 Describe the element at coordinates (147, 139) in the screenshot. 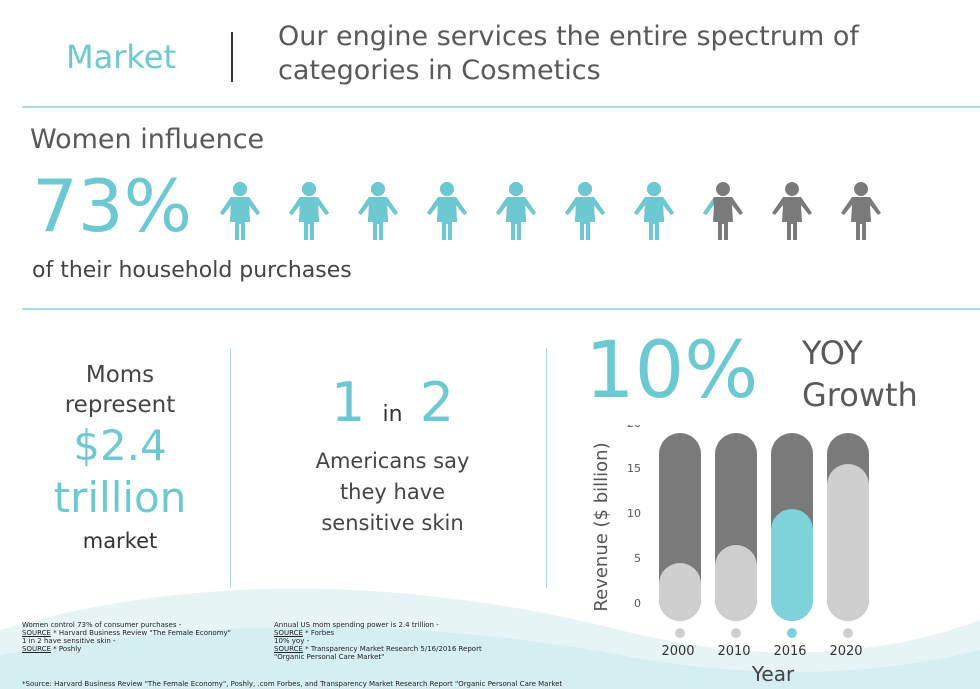

I see `influence-heading: Women influence` at that location.